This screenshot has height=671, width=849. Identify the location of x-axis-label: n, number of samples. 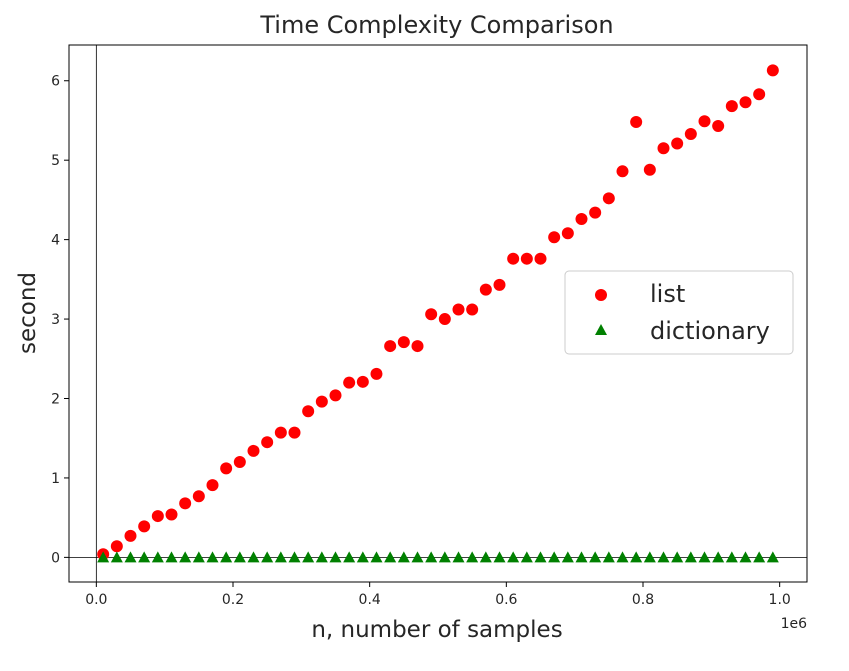
(436, 630).